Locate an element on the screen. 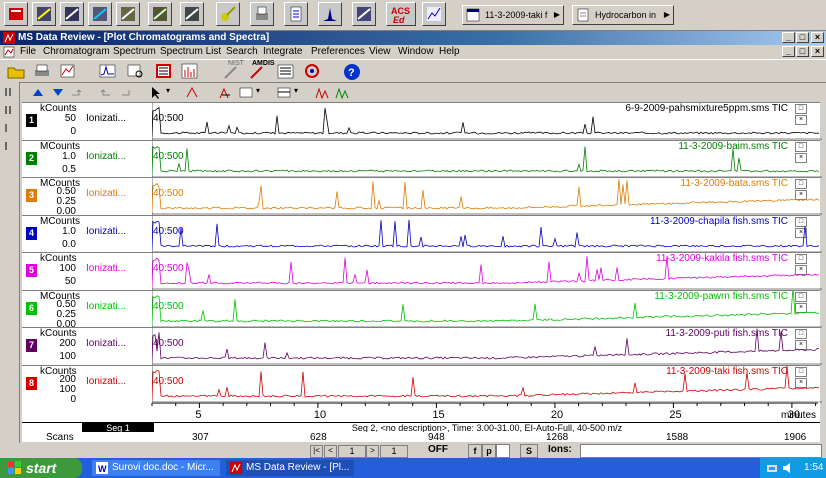 This screenshot has height=478, width=826. arrow-up-icon is located at coordinates (38, 92).